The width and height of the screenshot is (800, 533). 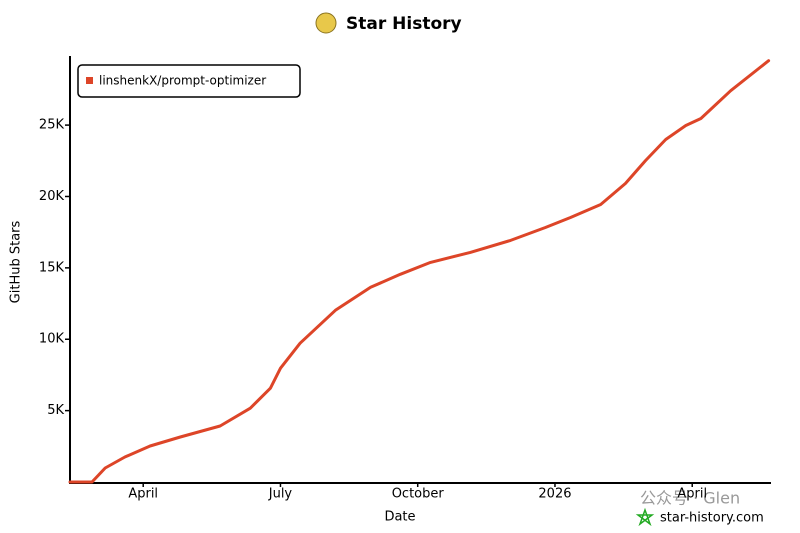 What do you see at coordinates (52, 267) in the screenshot?
I see `y-tick-label: 15K` at bounding box center [52, 267].